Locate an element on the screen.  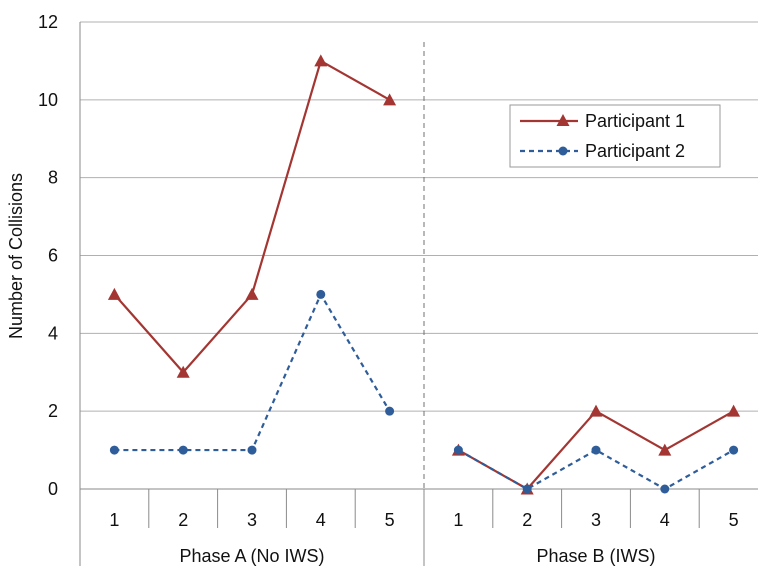
legend-label-participant-1: Participant 1 is located at coordinates (635, 121).